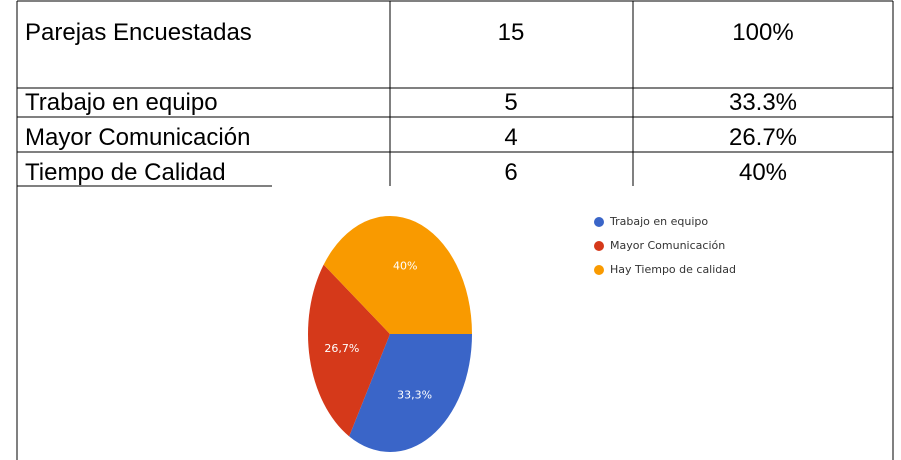 Image resolution: width=901 pixels, height=460 pixels. What do you see at coordinates (667, 245) in the screenshot?
I see `legend-label: Mayor Comunicación` at bounding box center [667, 245].